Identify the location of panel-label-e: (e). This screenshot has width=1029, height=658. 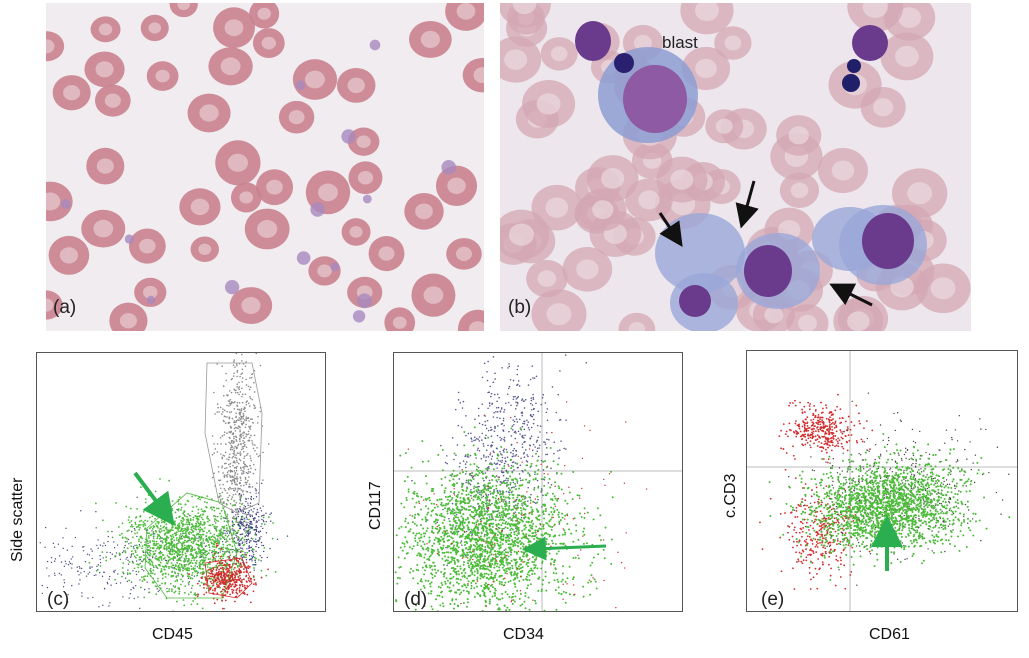
(773, 599).